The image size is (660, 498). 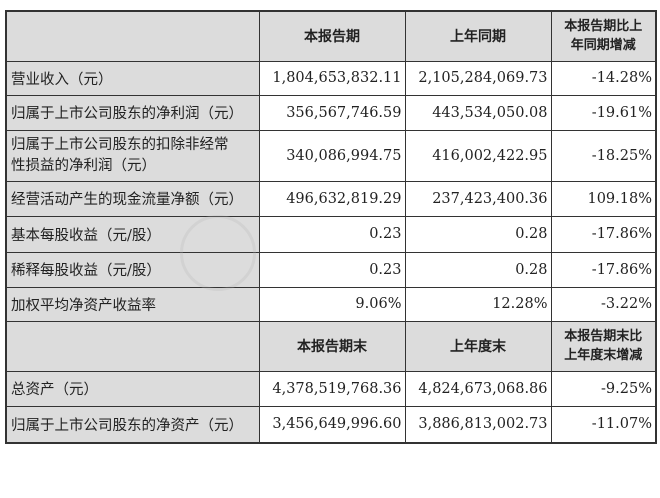 I want to click on header-change: 本报告期比上 年同期增减, so click(x=603, y=36).